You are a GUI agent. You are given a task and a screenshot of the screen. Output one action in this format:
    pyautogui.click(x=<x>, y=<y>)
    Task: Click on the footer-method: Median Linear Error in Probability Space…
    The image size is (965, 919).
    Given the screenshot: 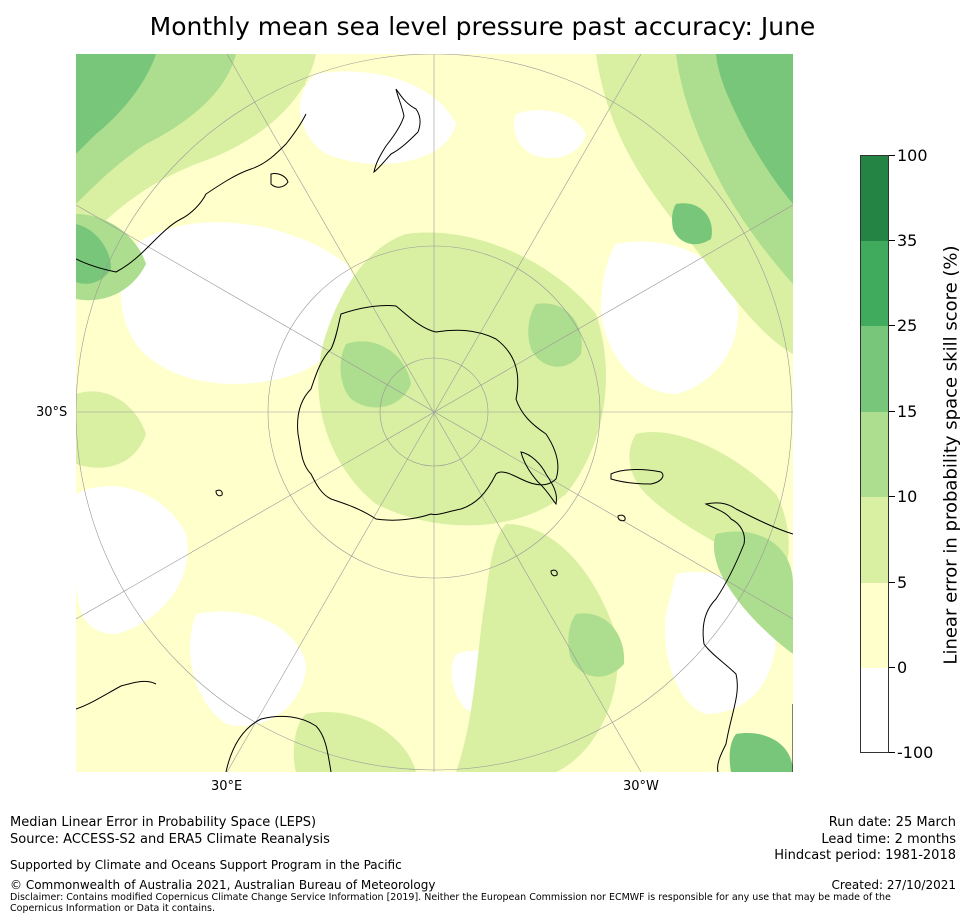 What is the action you would take?
    pyautogui.click(x=163, y=822)
    